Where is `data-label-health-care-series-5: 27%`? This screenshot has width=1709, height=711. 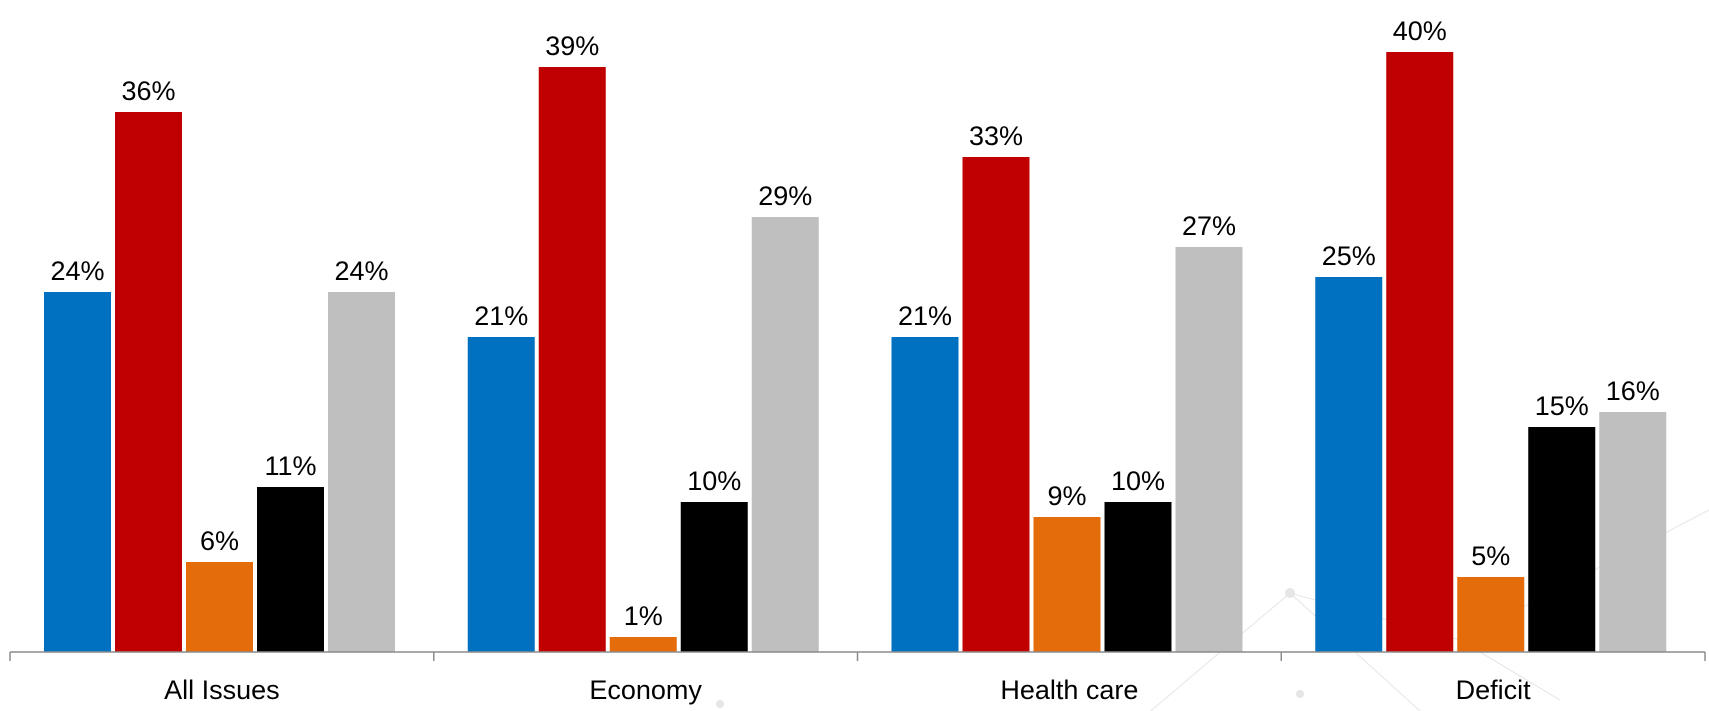 data-label-health-care-series-5: 27% is located at coordinates (1209, 226).